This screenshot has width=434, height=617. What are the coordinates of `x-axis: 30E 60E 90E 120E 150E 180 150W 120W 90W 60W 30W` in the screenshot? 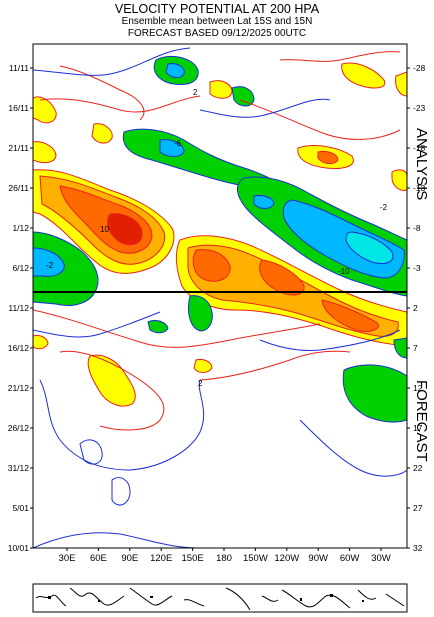 It's located at (225, 556).